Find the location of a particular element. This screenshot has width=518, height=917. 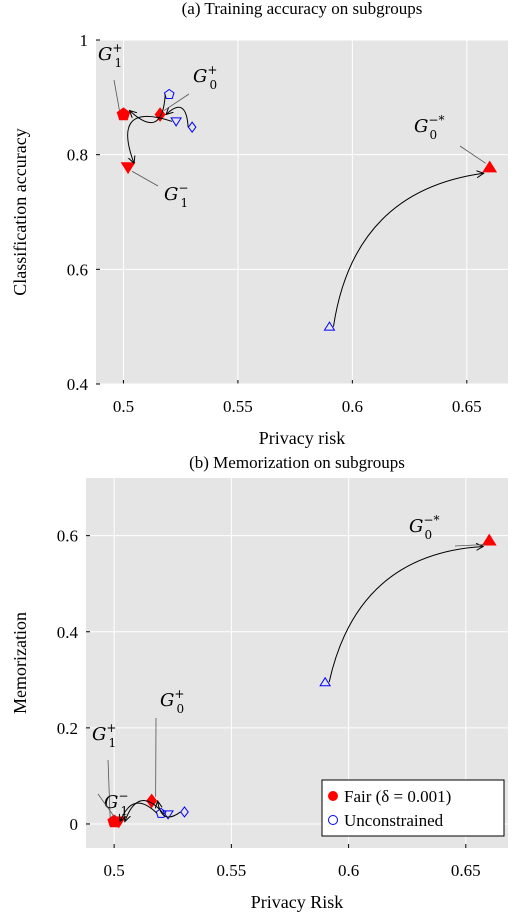

y-tick-label: 0.2 is located at coordinates (67, 728).